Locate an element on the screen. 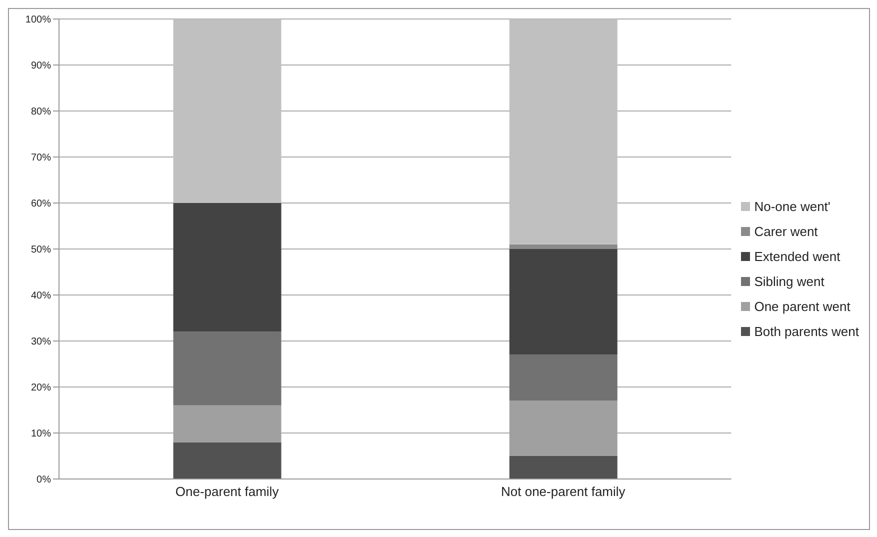 Image resolution: width=877 pixels, height=537 pixels. legend-label: Sibling went is located at coordinates (789, 281).